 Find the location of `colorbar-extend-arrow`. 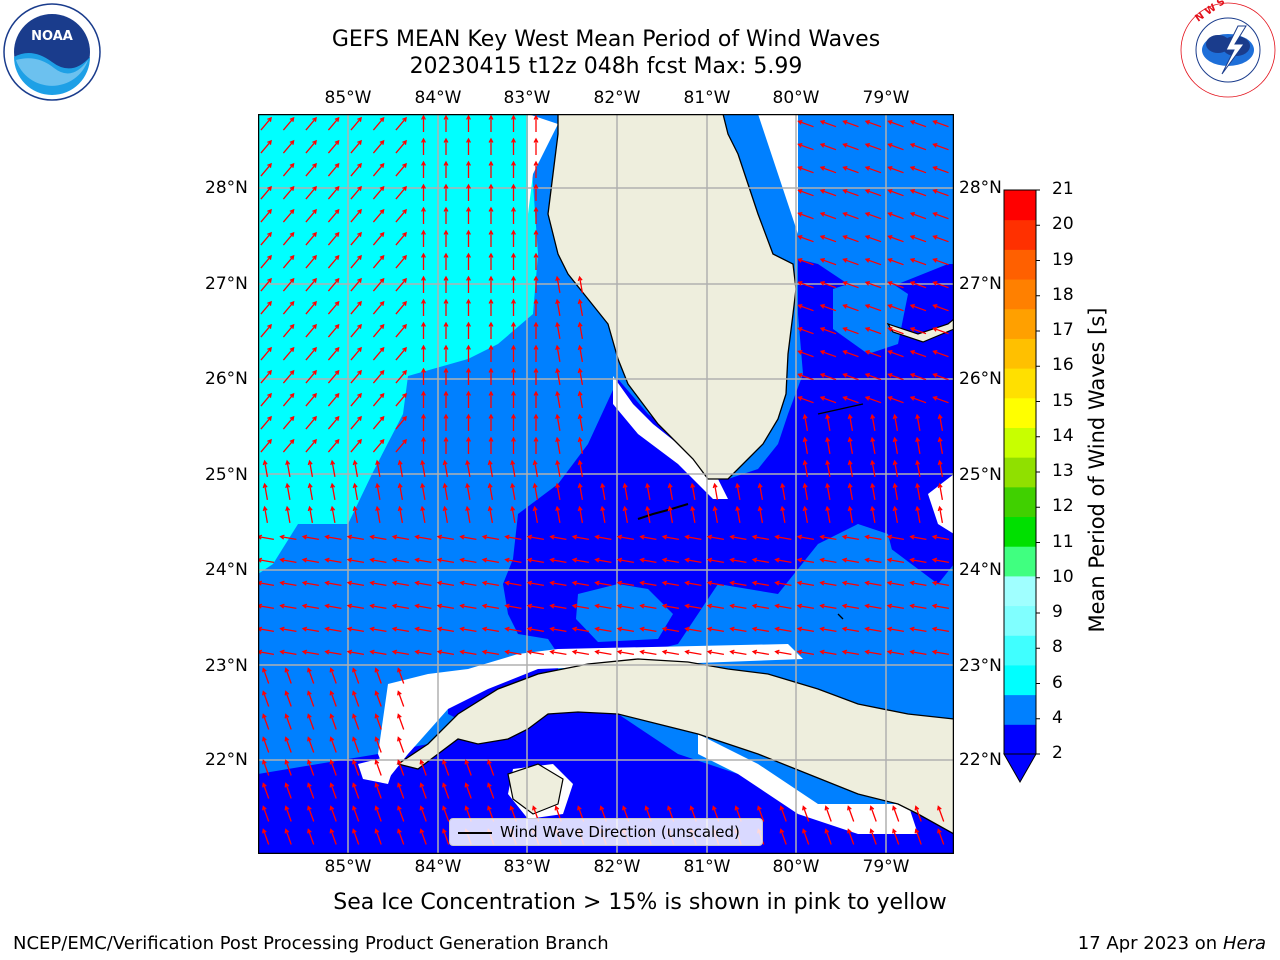

colorbar-extend-arrow is located at coordinates (1020, 768).